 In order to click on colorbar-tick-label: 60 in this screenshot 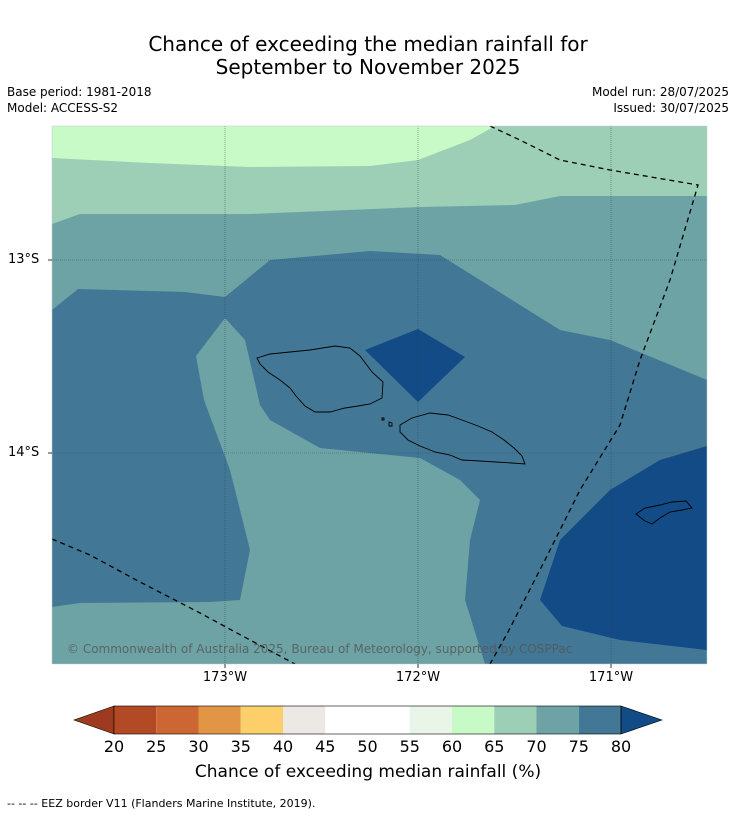, I will do `click(452, 746)`.